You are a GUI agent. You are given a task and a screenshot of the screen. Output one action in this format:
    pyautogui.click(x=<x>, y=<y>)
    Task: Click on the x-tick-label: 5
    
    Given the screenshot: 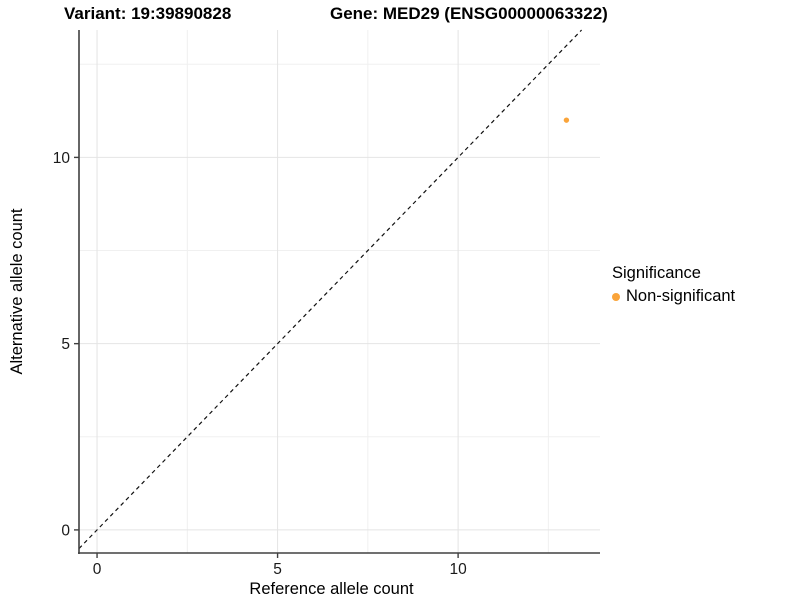 What is the action you would take?
    pyautogui.click(x=277, y=569)
    